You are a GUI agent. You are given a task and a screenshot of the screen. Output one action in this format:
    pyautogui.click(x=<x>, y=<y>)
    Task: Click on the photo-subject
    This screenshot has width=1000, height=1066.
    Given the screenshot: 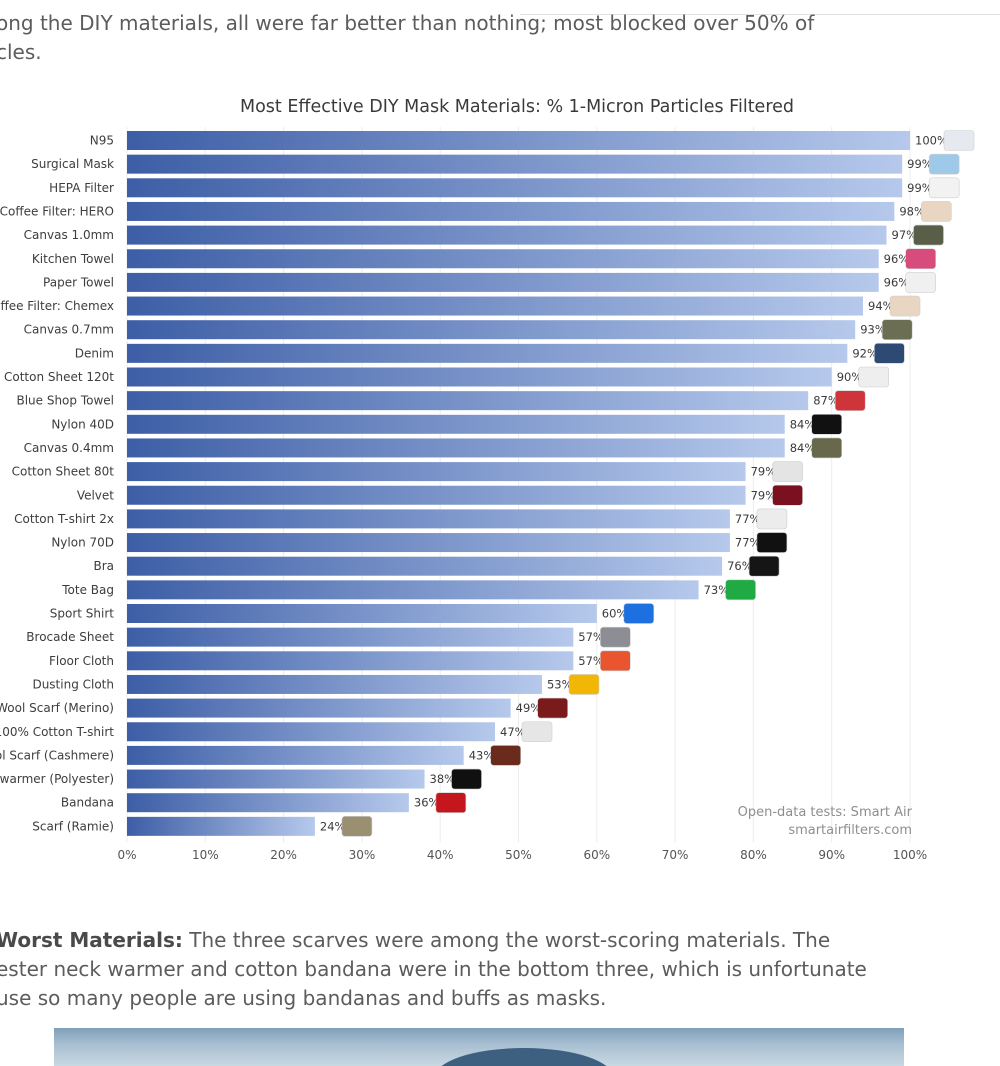 What is the action you would take?
    pyautogui.click(x=524, y=1057)
    